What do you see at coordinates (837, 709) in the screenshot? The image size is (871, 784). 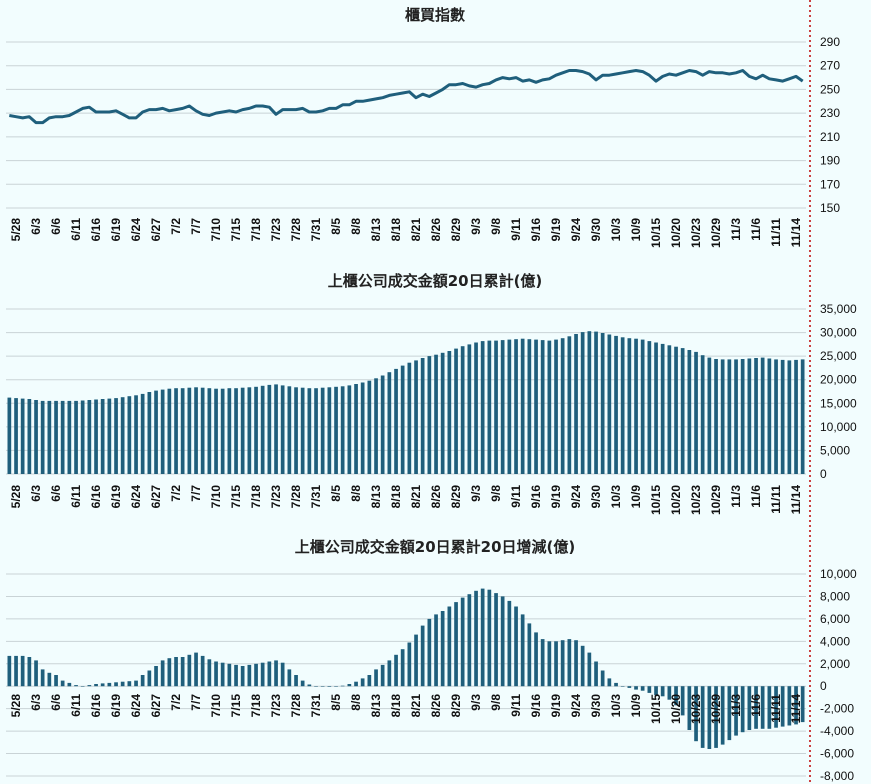 I see `change-y-tick-label: -2,000` at bounding box center [837, 709].